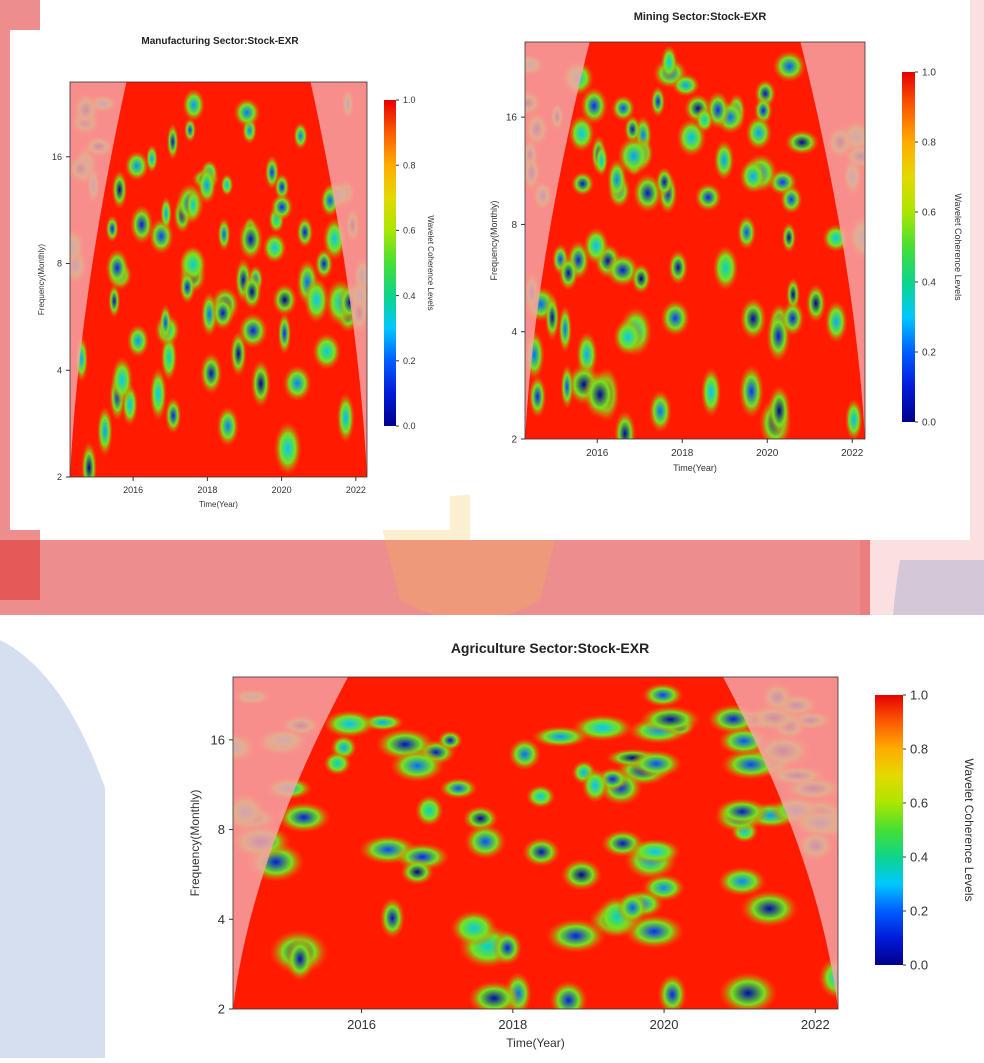 The width and height of the screenshot is (984, 1063). What do you see at coordinates (695, 468) in the screenshot?
I see `x-axis-label: Time(Year)` at bounding box center [695, 468].